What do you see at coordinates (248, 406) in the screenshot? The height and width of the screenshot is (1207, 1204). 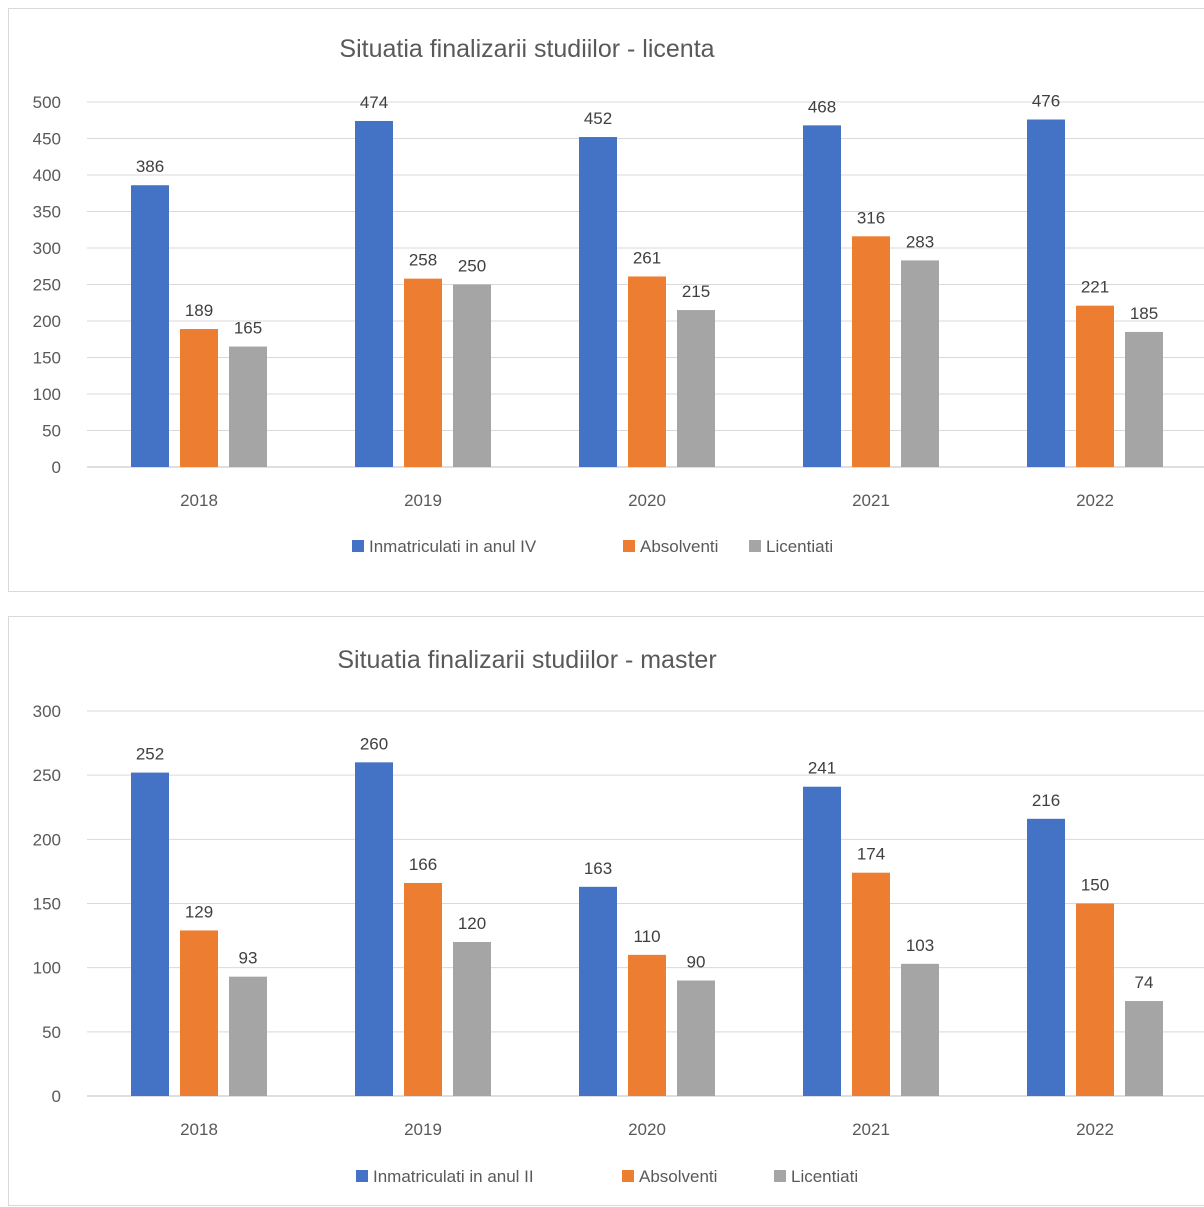 I see `licenta-bar-licentiati-2018` at bounding box center [248, 406].